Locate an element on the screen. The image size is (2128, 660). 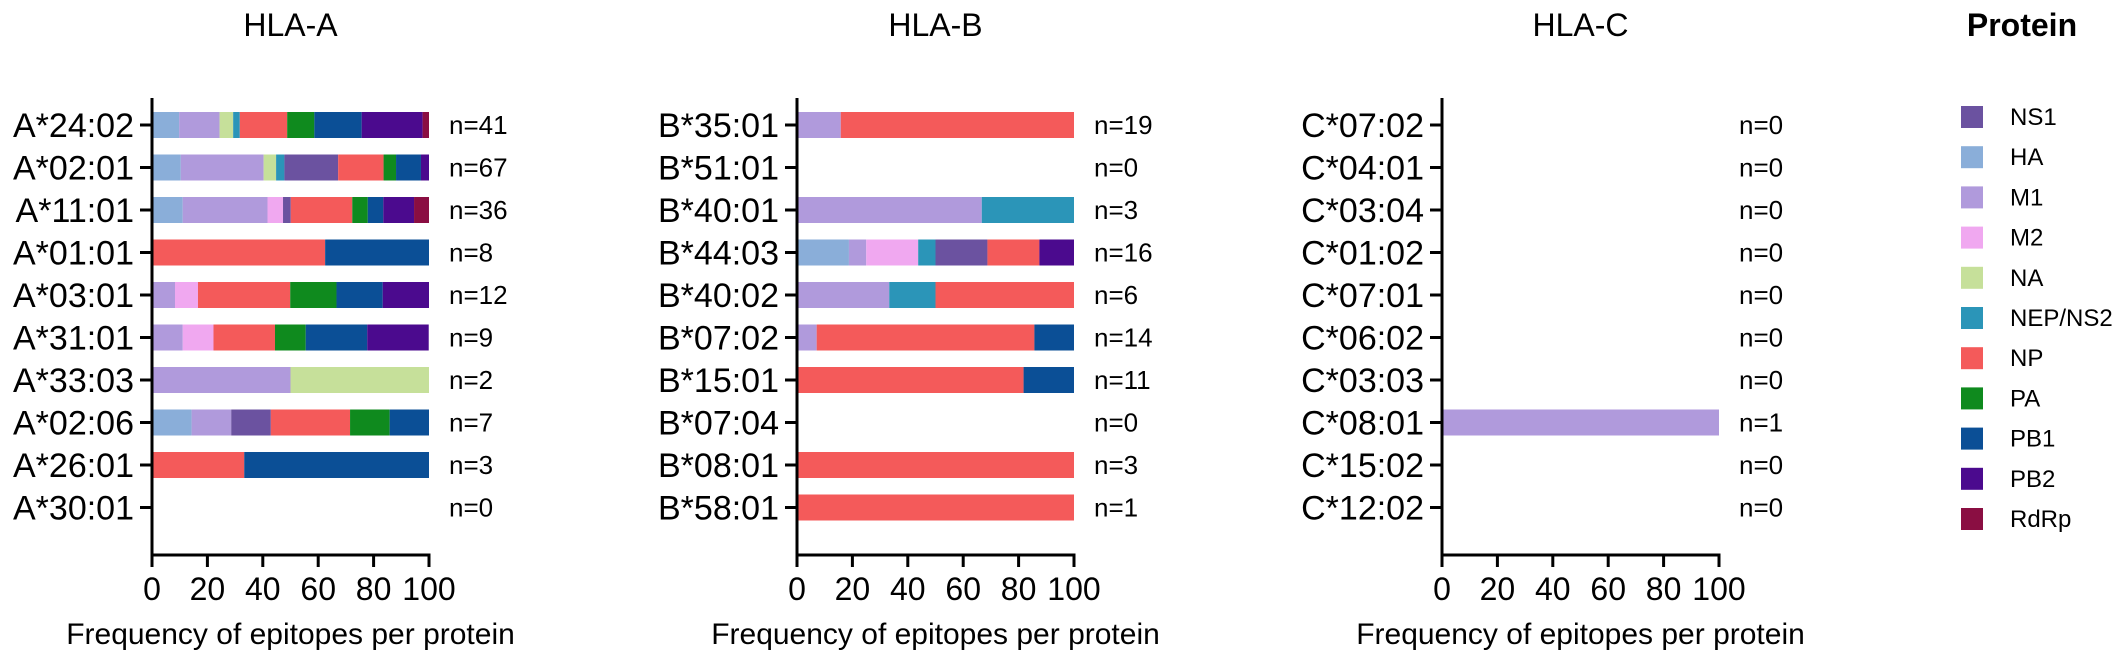
legend-label: M1 is located at coordinates (2026, 197).